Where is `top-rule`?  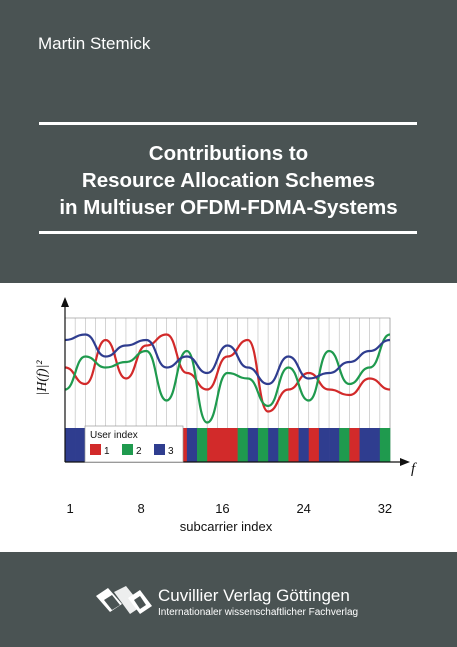 top-rule is located at coordinates (228, 123).